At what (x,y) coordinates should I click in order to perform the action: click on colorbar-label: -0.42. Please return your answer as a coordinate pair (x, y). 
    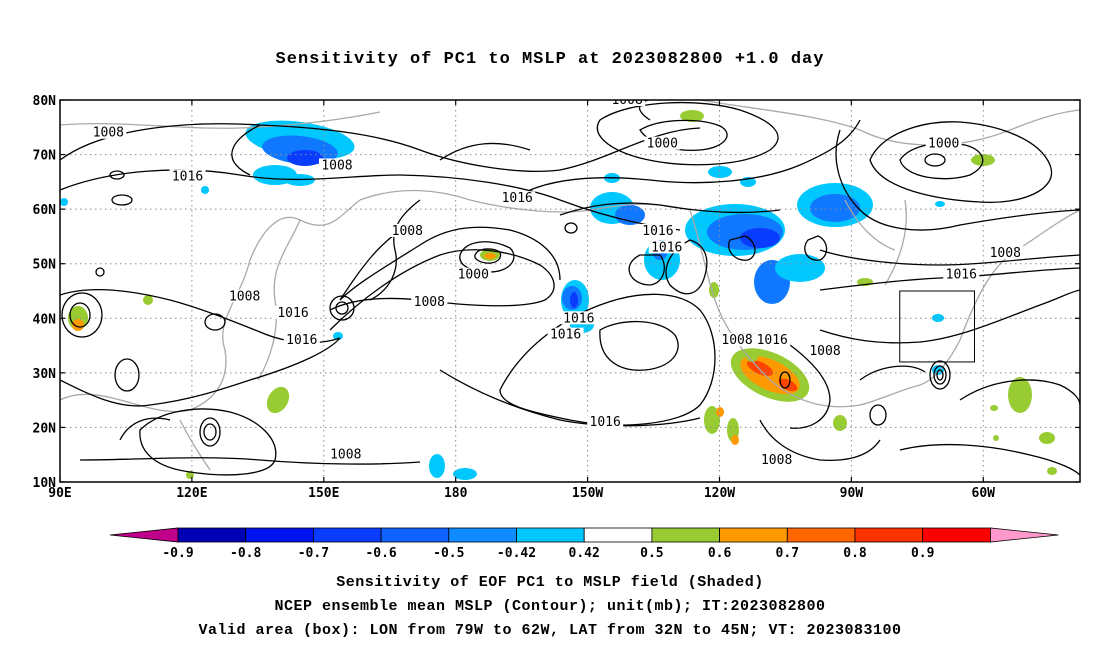
    Looking at the image, I should click on (516, 553).